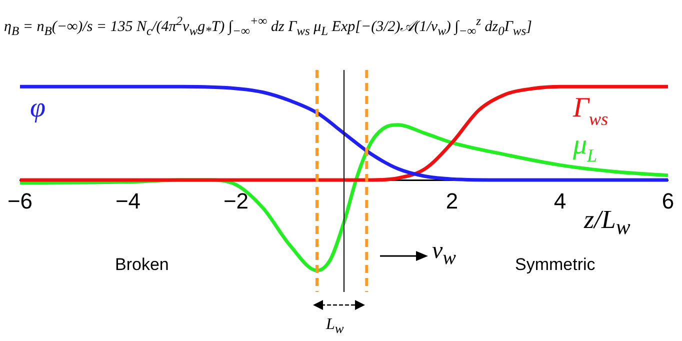 The image size is (682, 341). Describe the element at coordinates (20, 201) in the screenshot. I see `x-tick-label: −6` at that location.